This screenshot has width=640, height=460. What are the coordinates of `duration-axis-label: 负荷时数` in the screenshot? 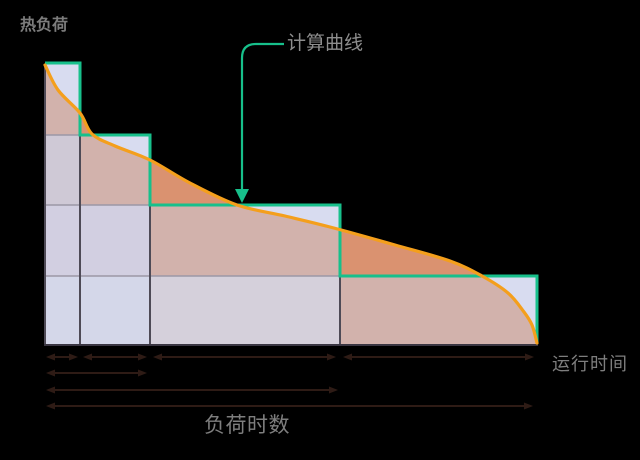 It's located at (247, 425).